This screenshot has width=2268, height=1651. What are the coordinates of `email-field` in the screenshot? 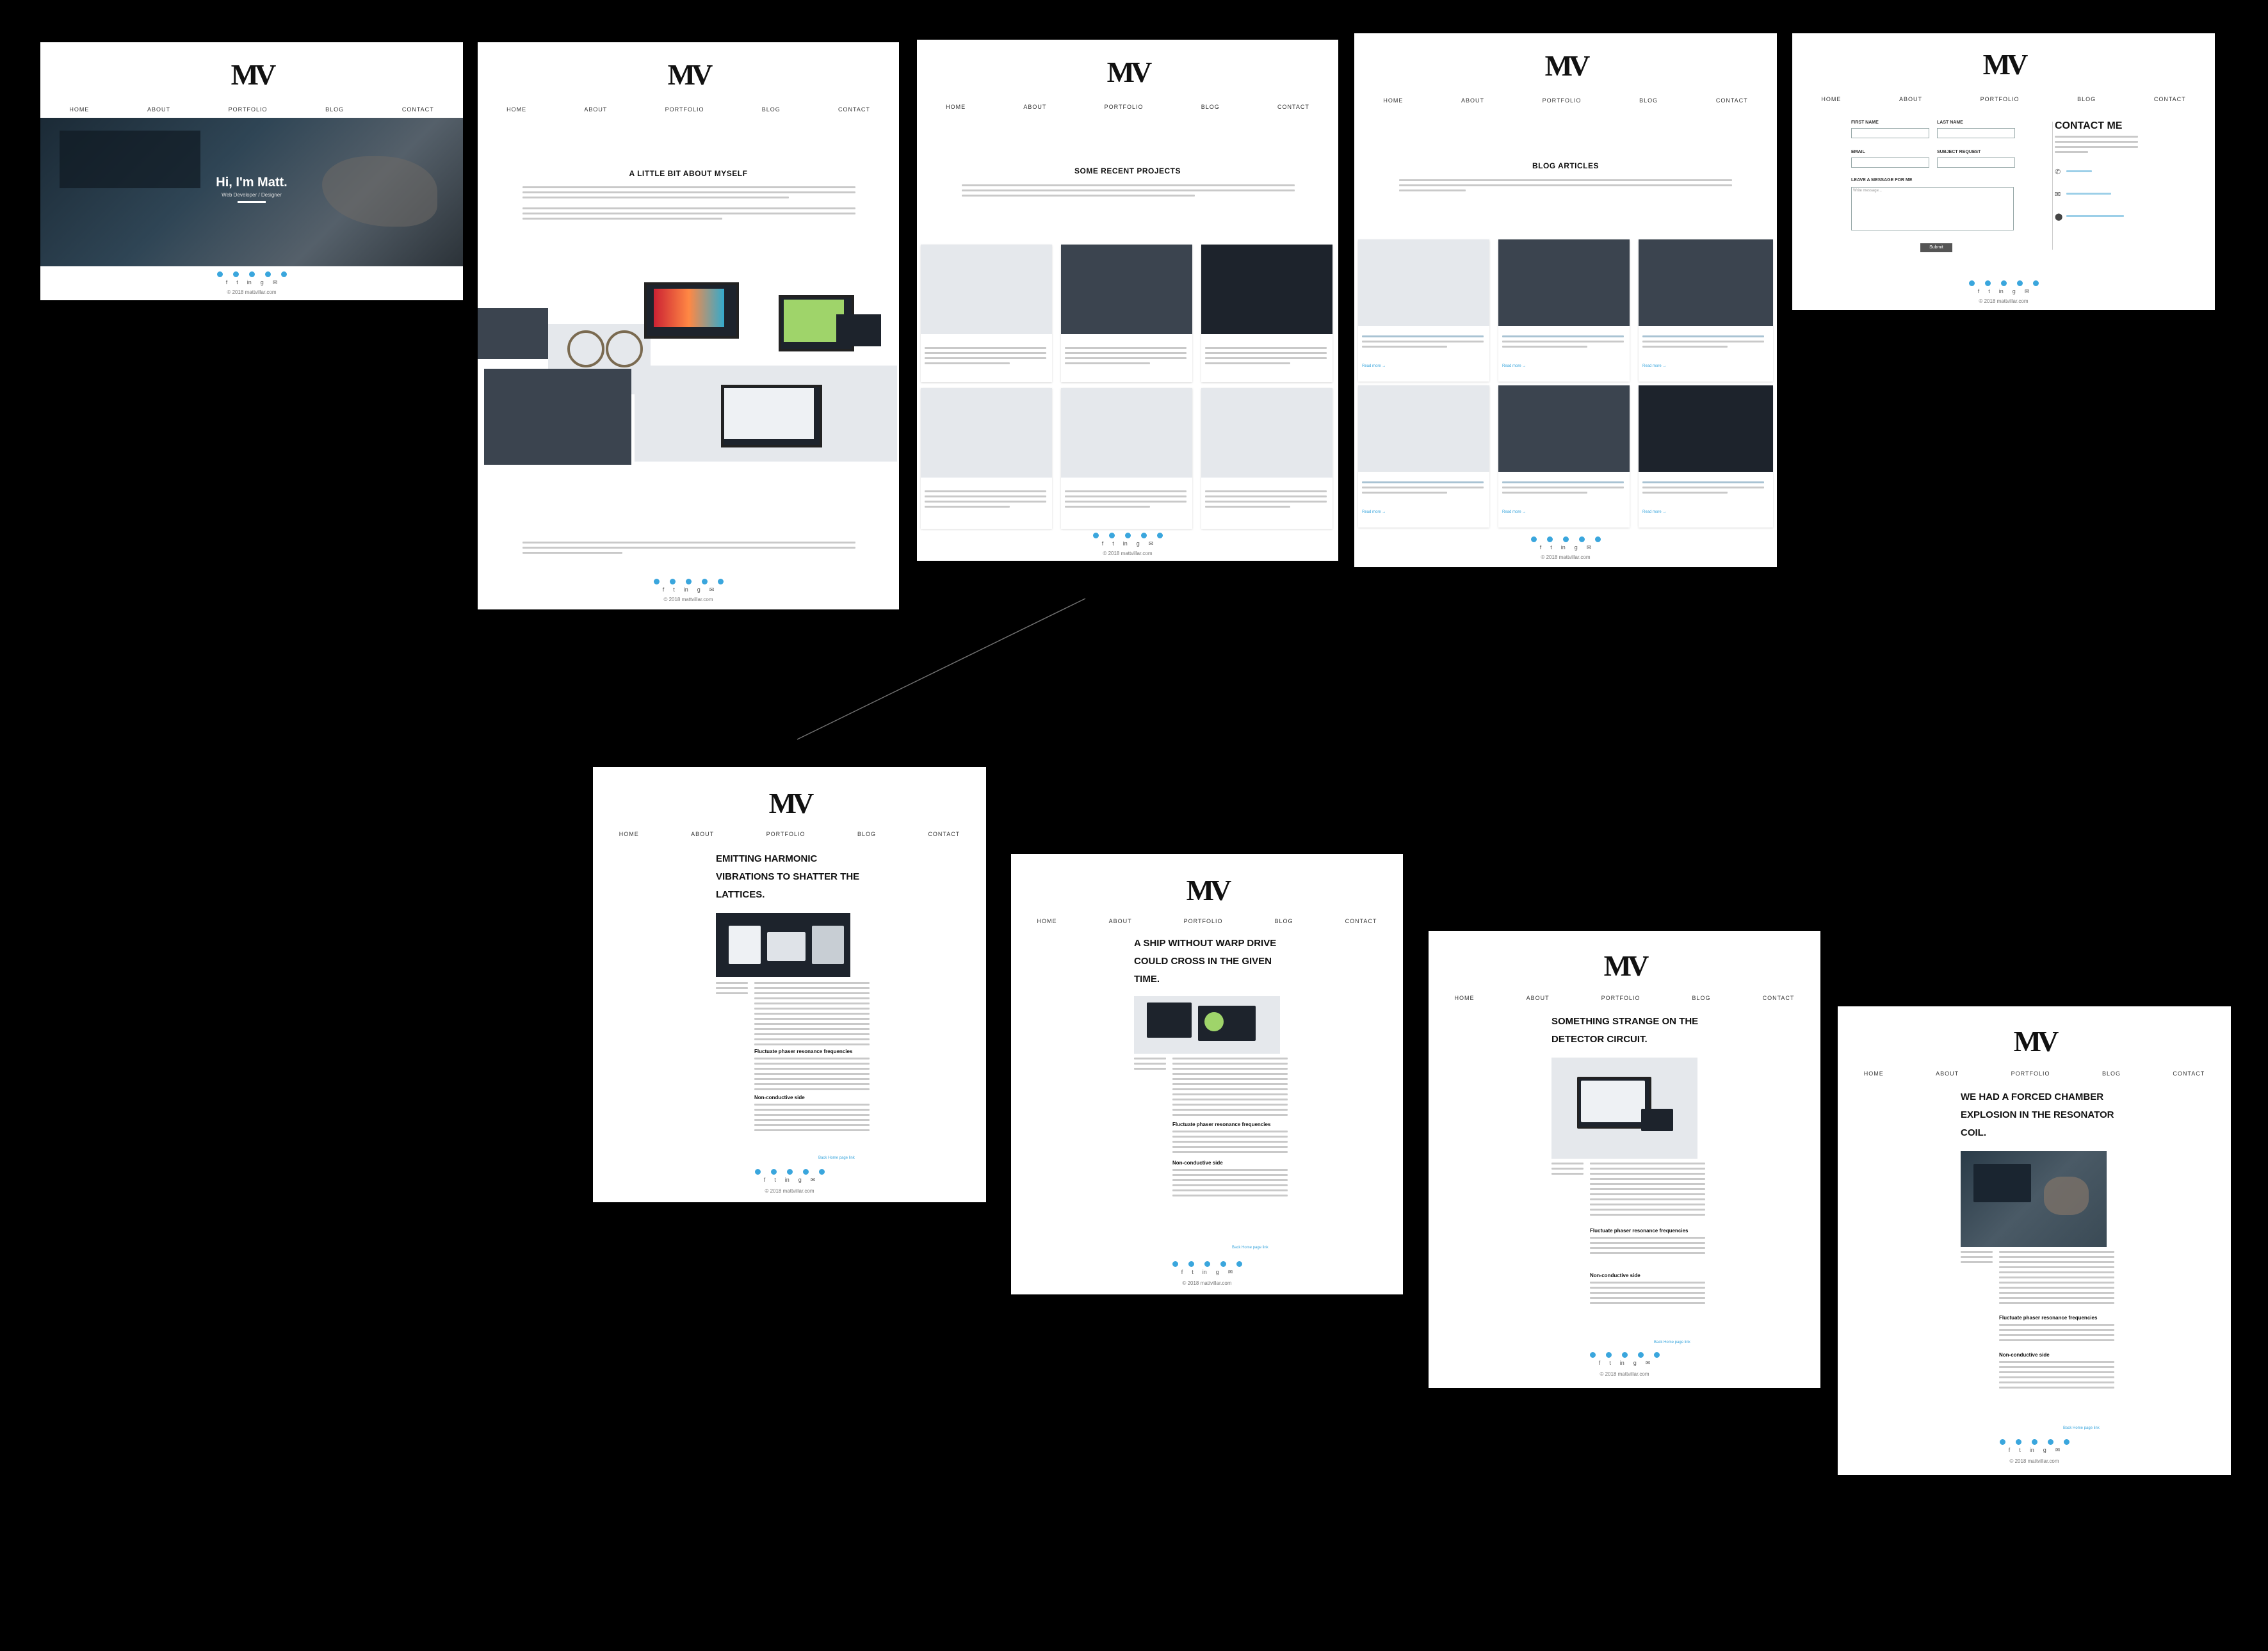 It's located at (1890, 163).